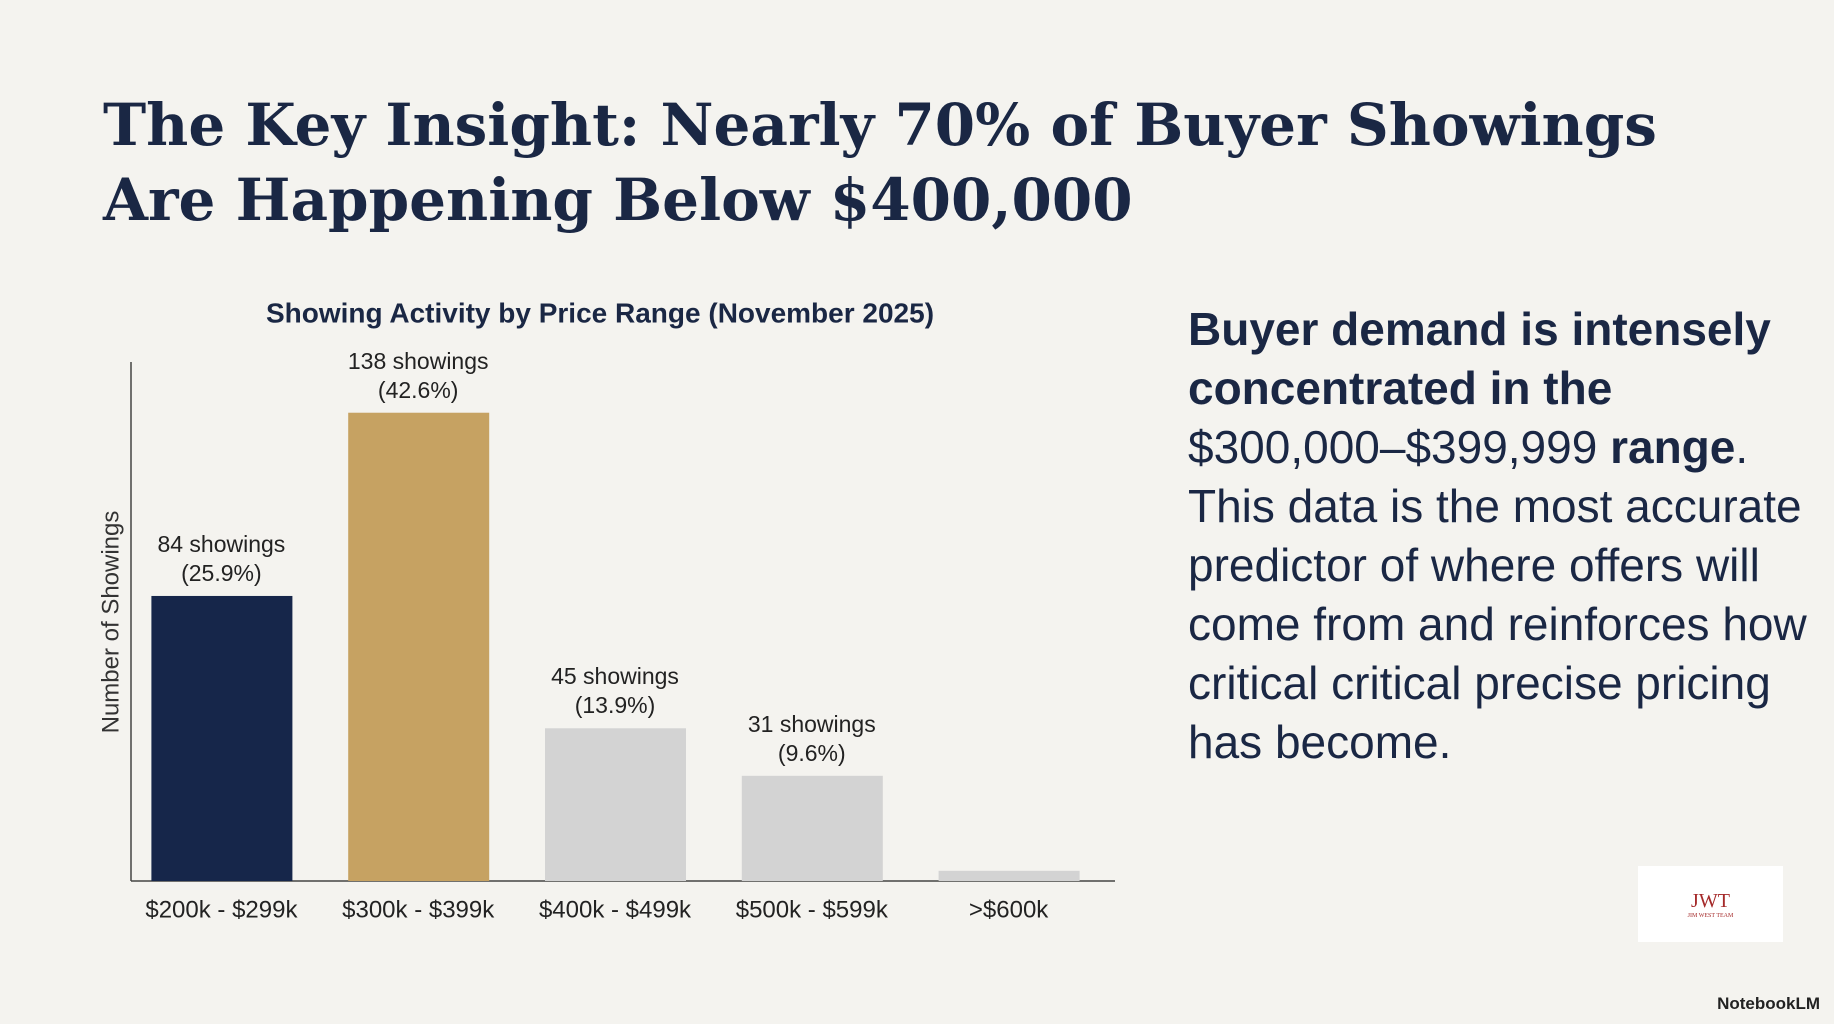 The image size is (1834, 1024). I want to click on value-label: 45 showings (13.9%), so click(615, 691).